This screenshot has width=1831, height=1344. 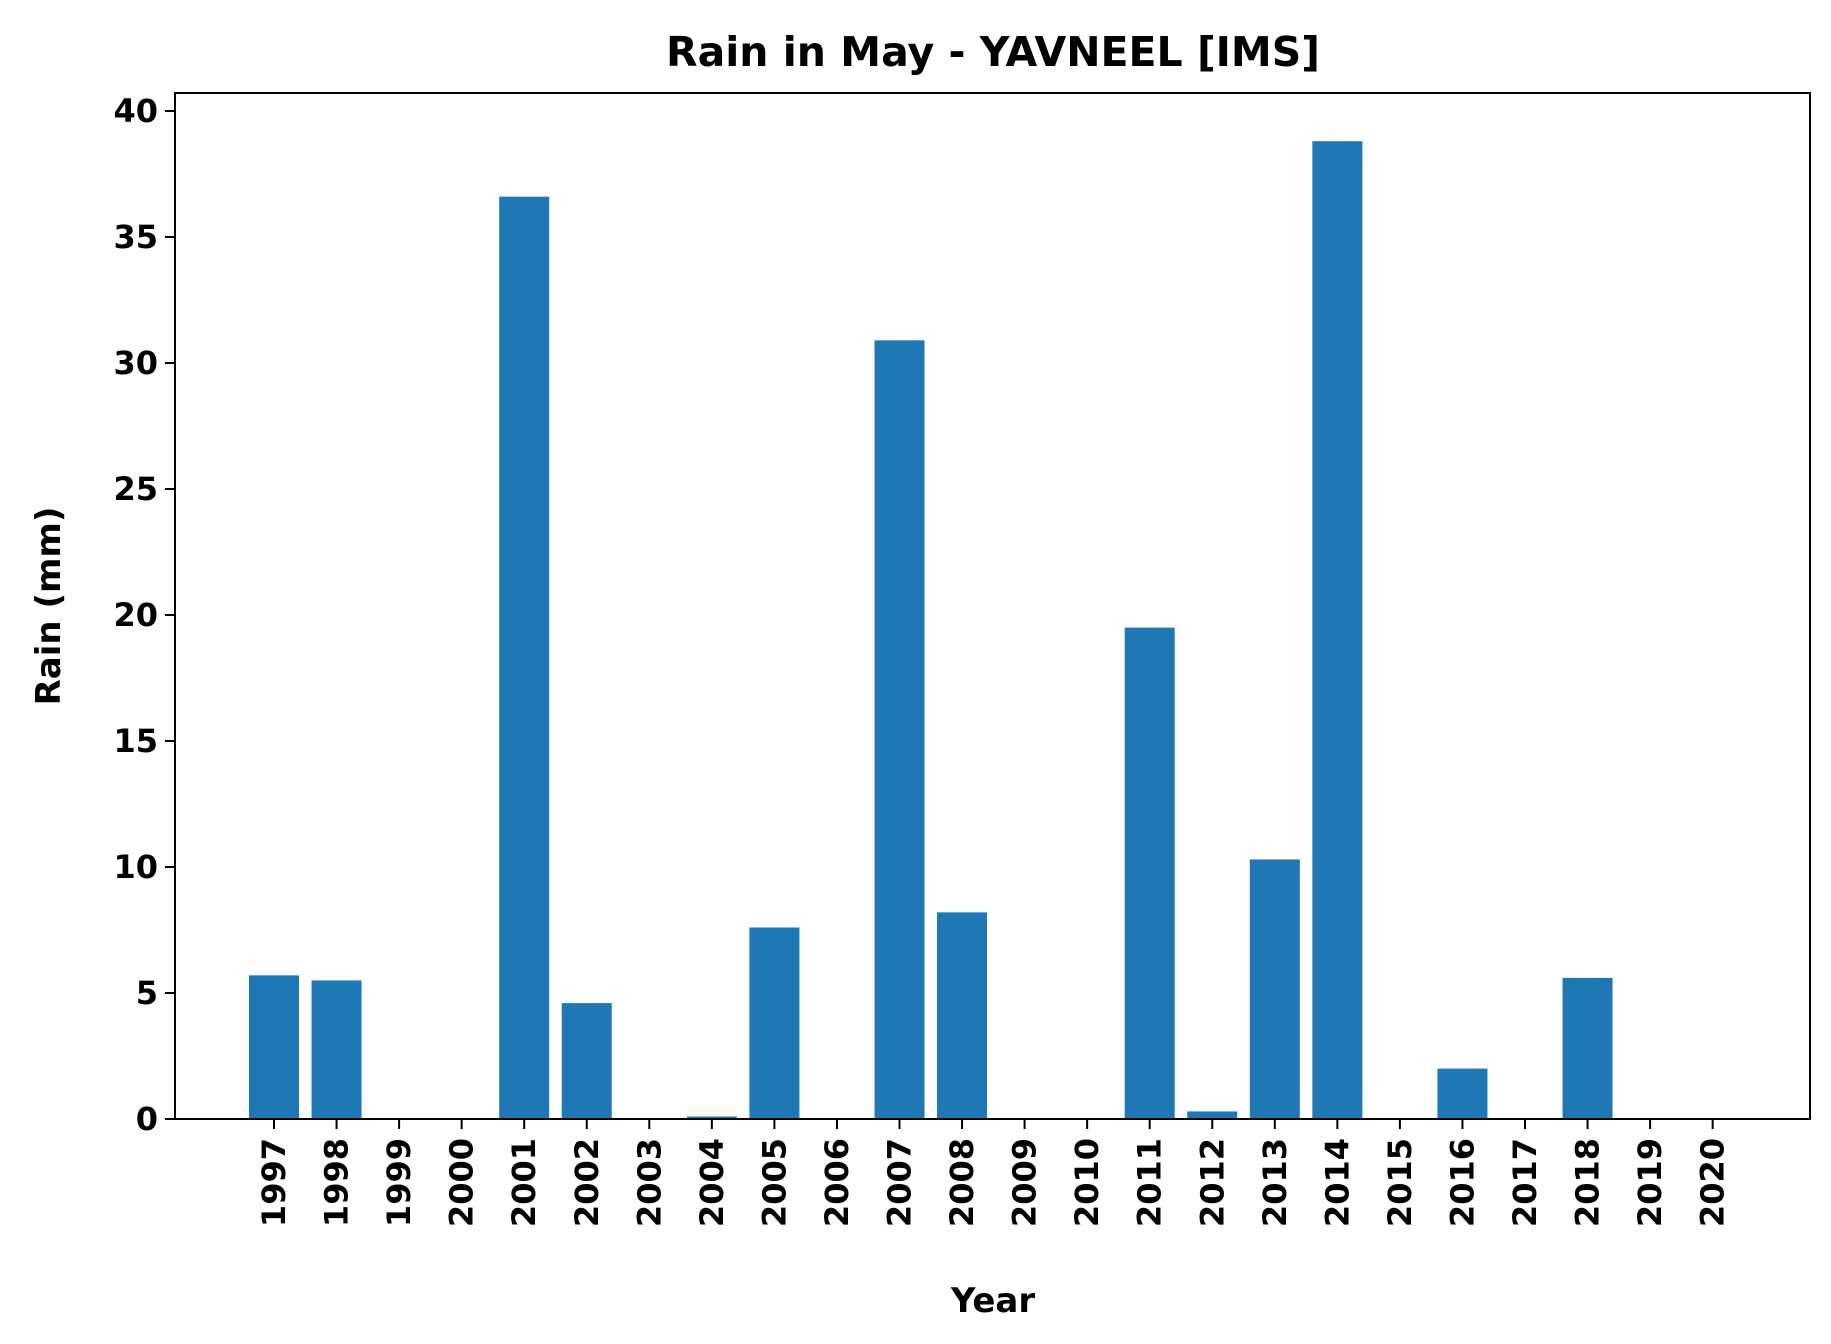 I want to click on x-tick-label-2018: 2018, so click(x=1588, y=1182).